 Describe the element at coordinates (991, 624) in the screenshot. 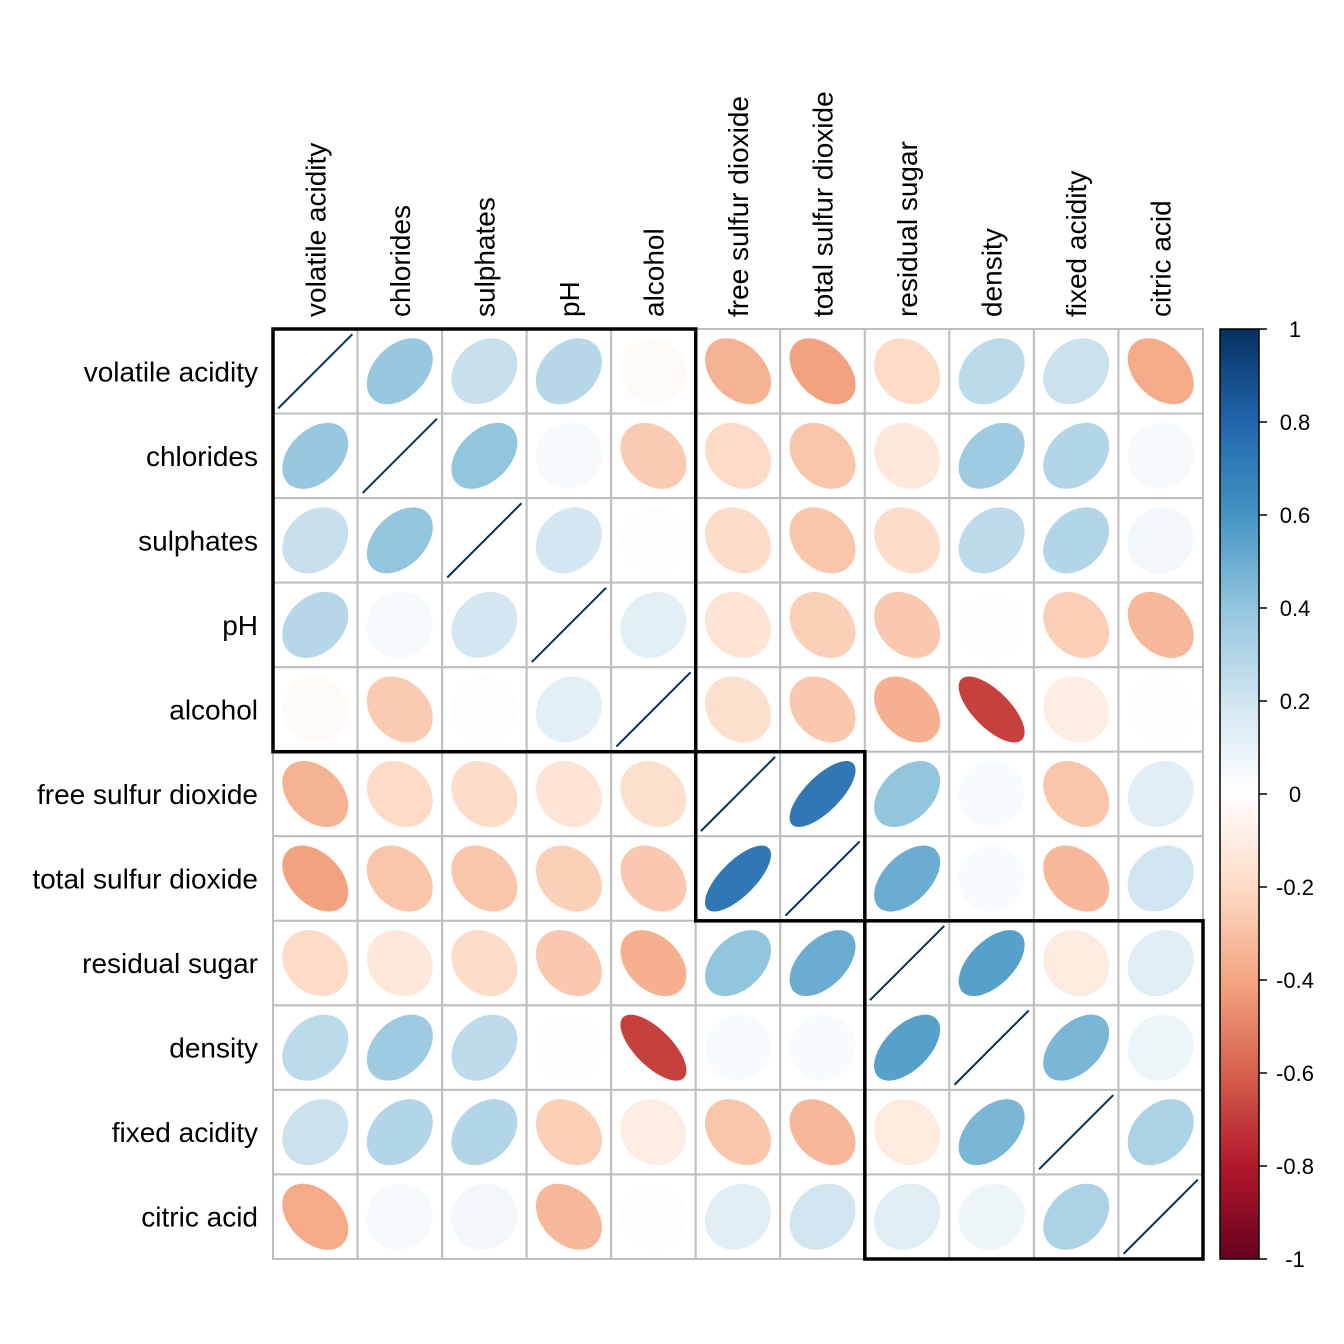

I see `ellipse-pH-density` at that location.